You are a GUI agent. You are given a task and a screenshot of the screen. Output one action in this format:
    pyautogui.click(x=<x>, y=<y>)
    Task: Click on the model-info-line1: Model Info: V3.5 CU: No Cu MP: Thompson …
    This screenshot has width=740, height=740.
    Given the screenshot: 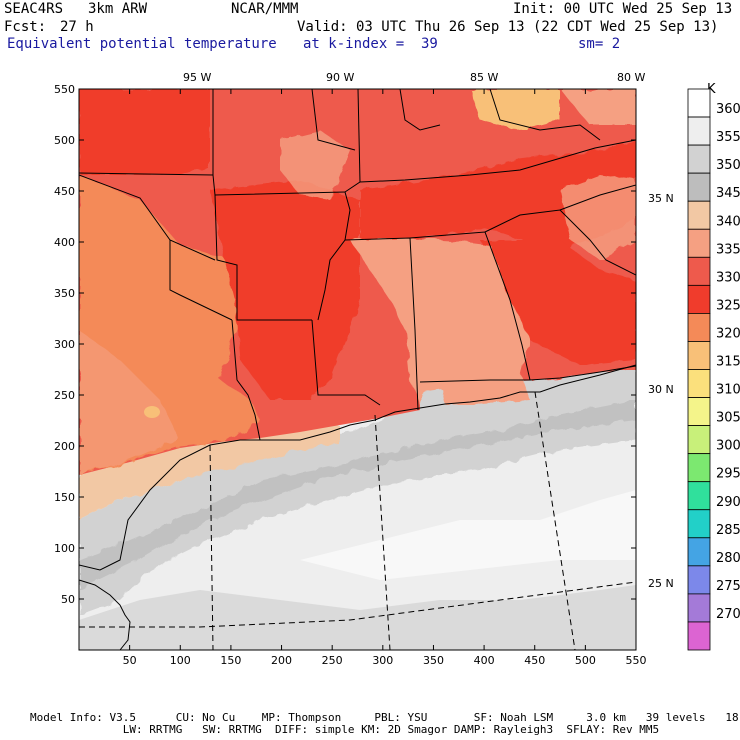 What is the action you would take?
    pyautogui.click(x=385, y=717)
    